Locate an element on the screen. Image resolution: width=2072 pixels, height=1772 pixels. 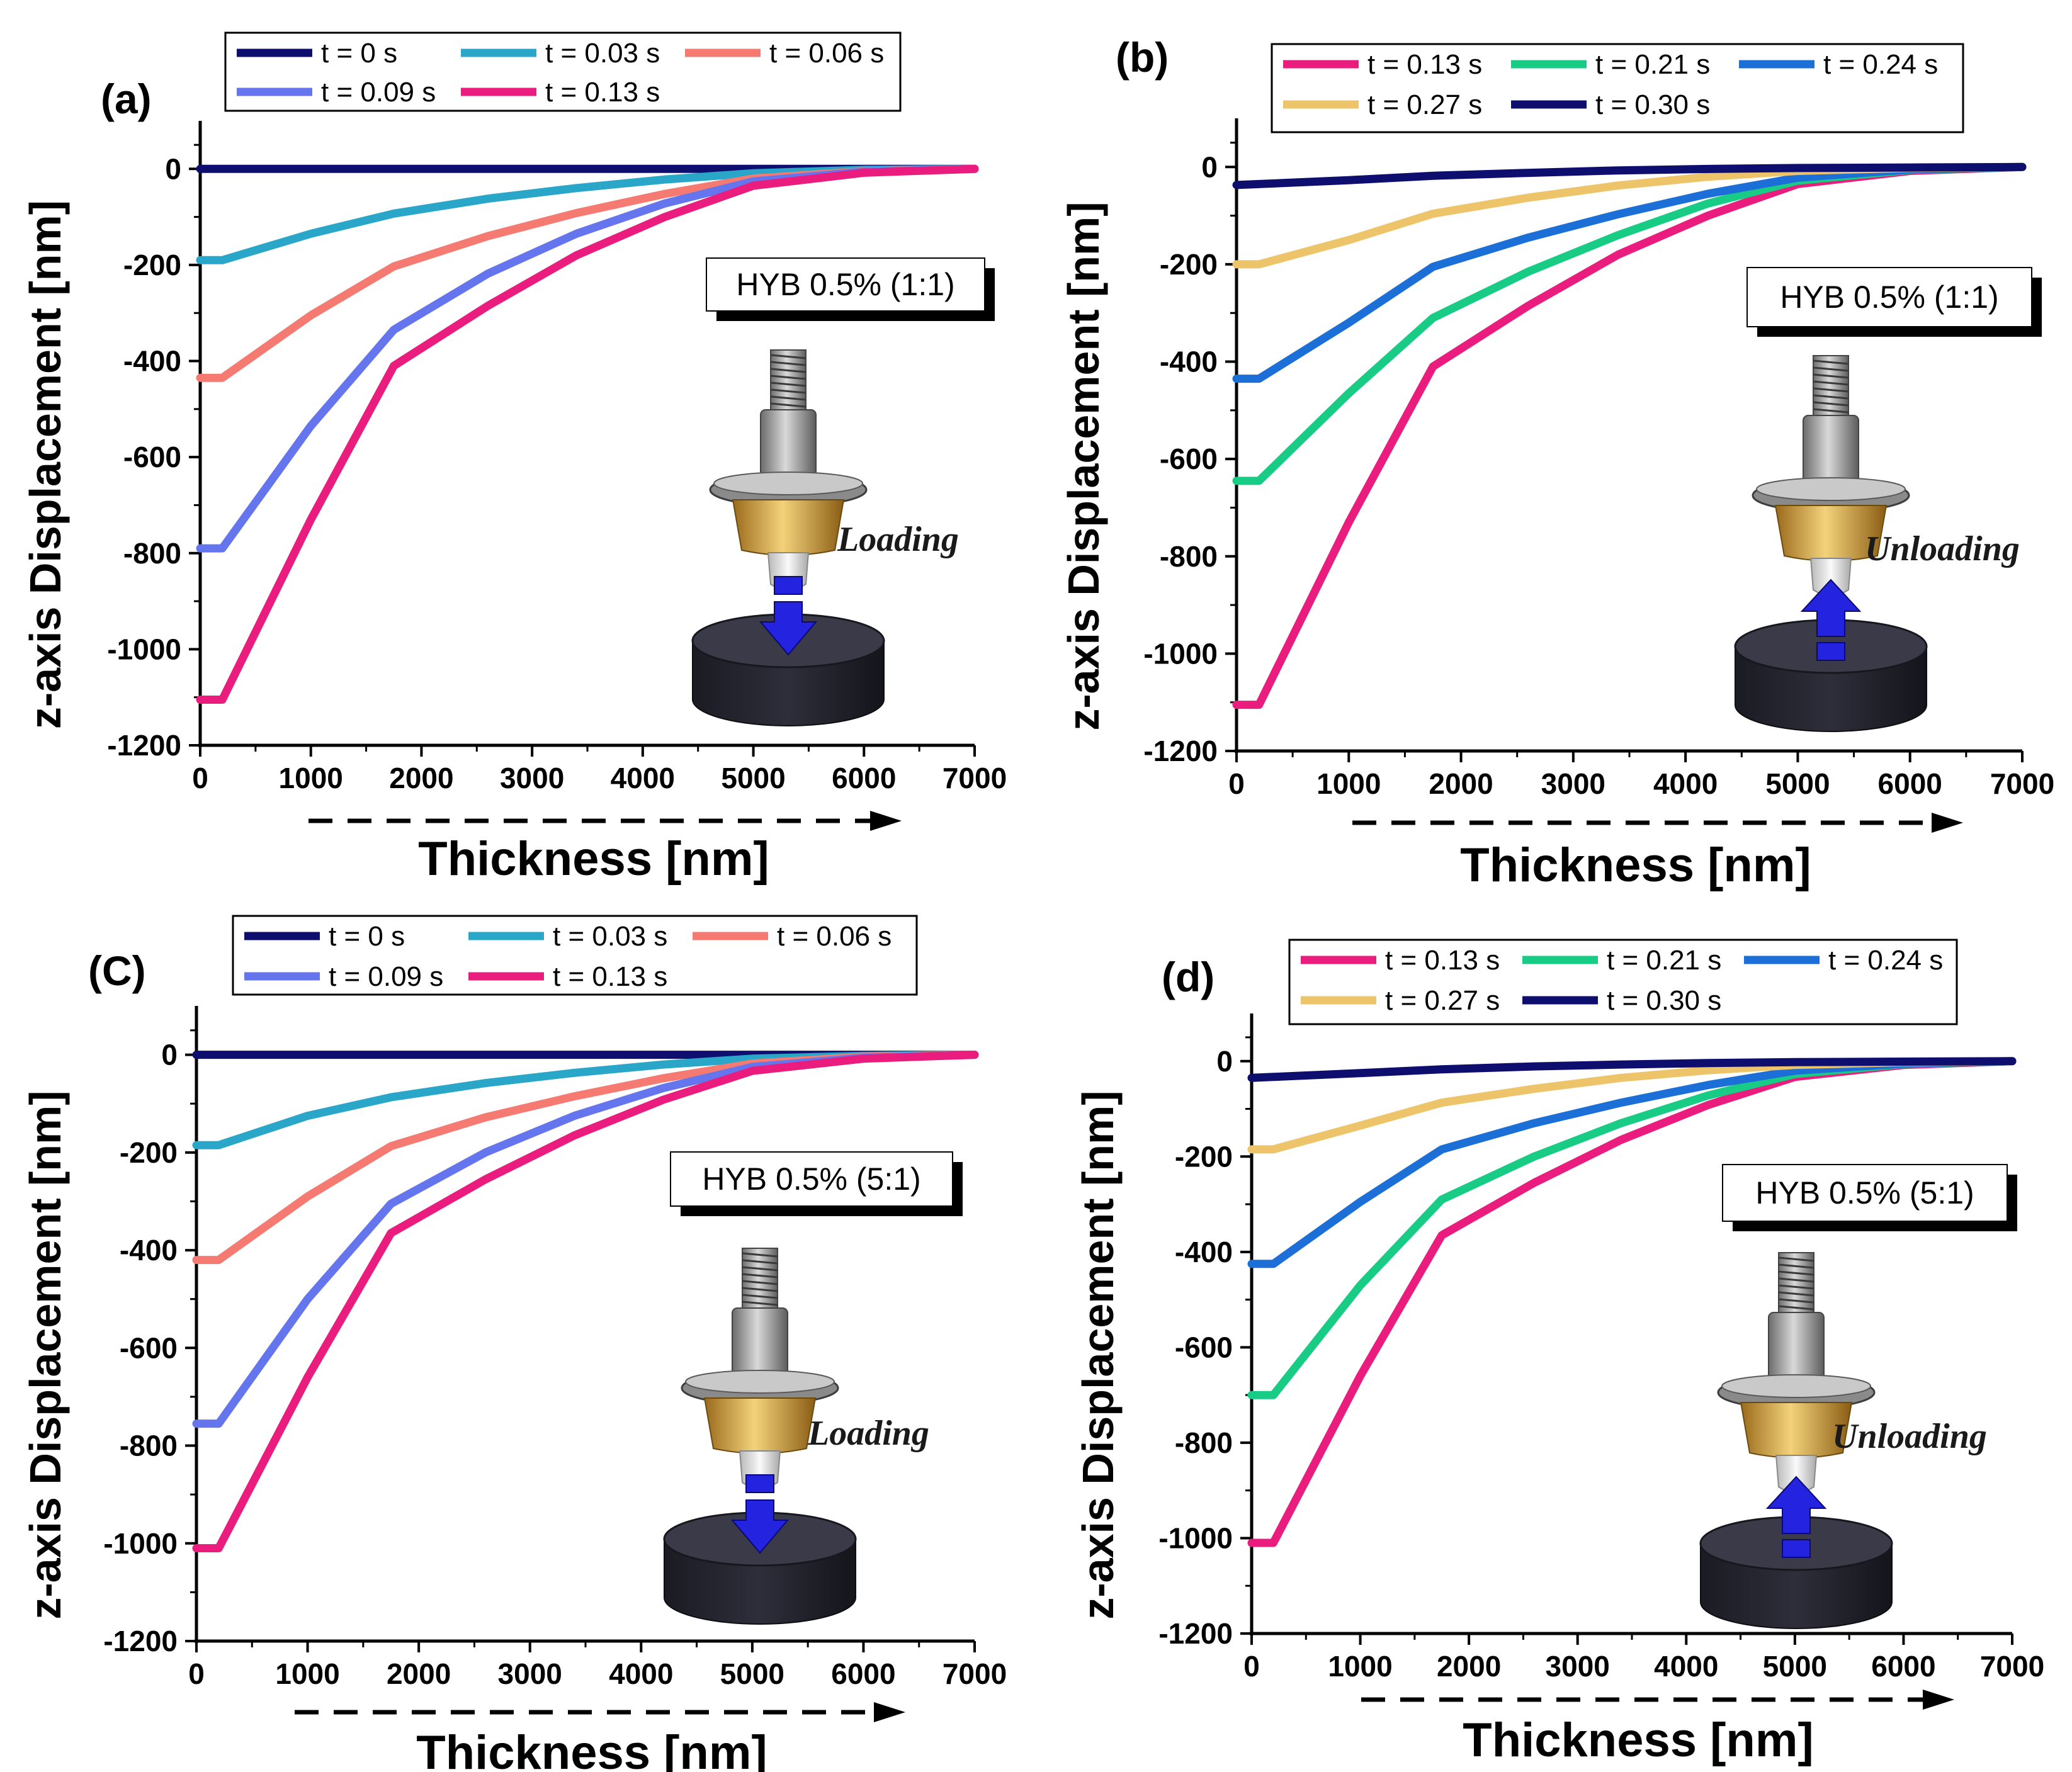
material-annotation: HYB 0.5% (5:1) is located at coordinates (1864, 1192).